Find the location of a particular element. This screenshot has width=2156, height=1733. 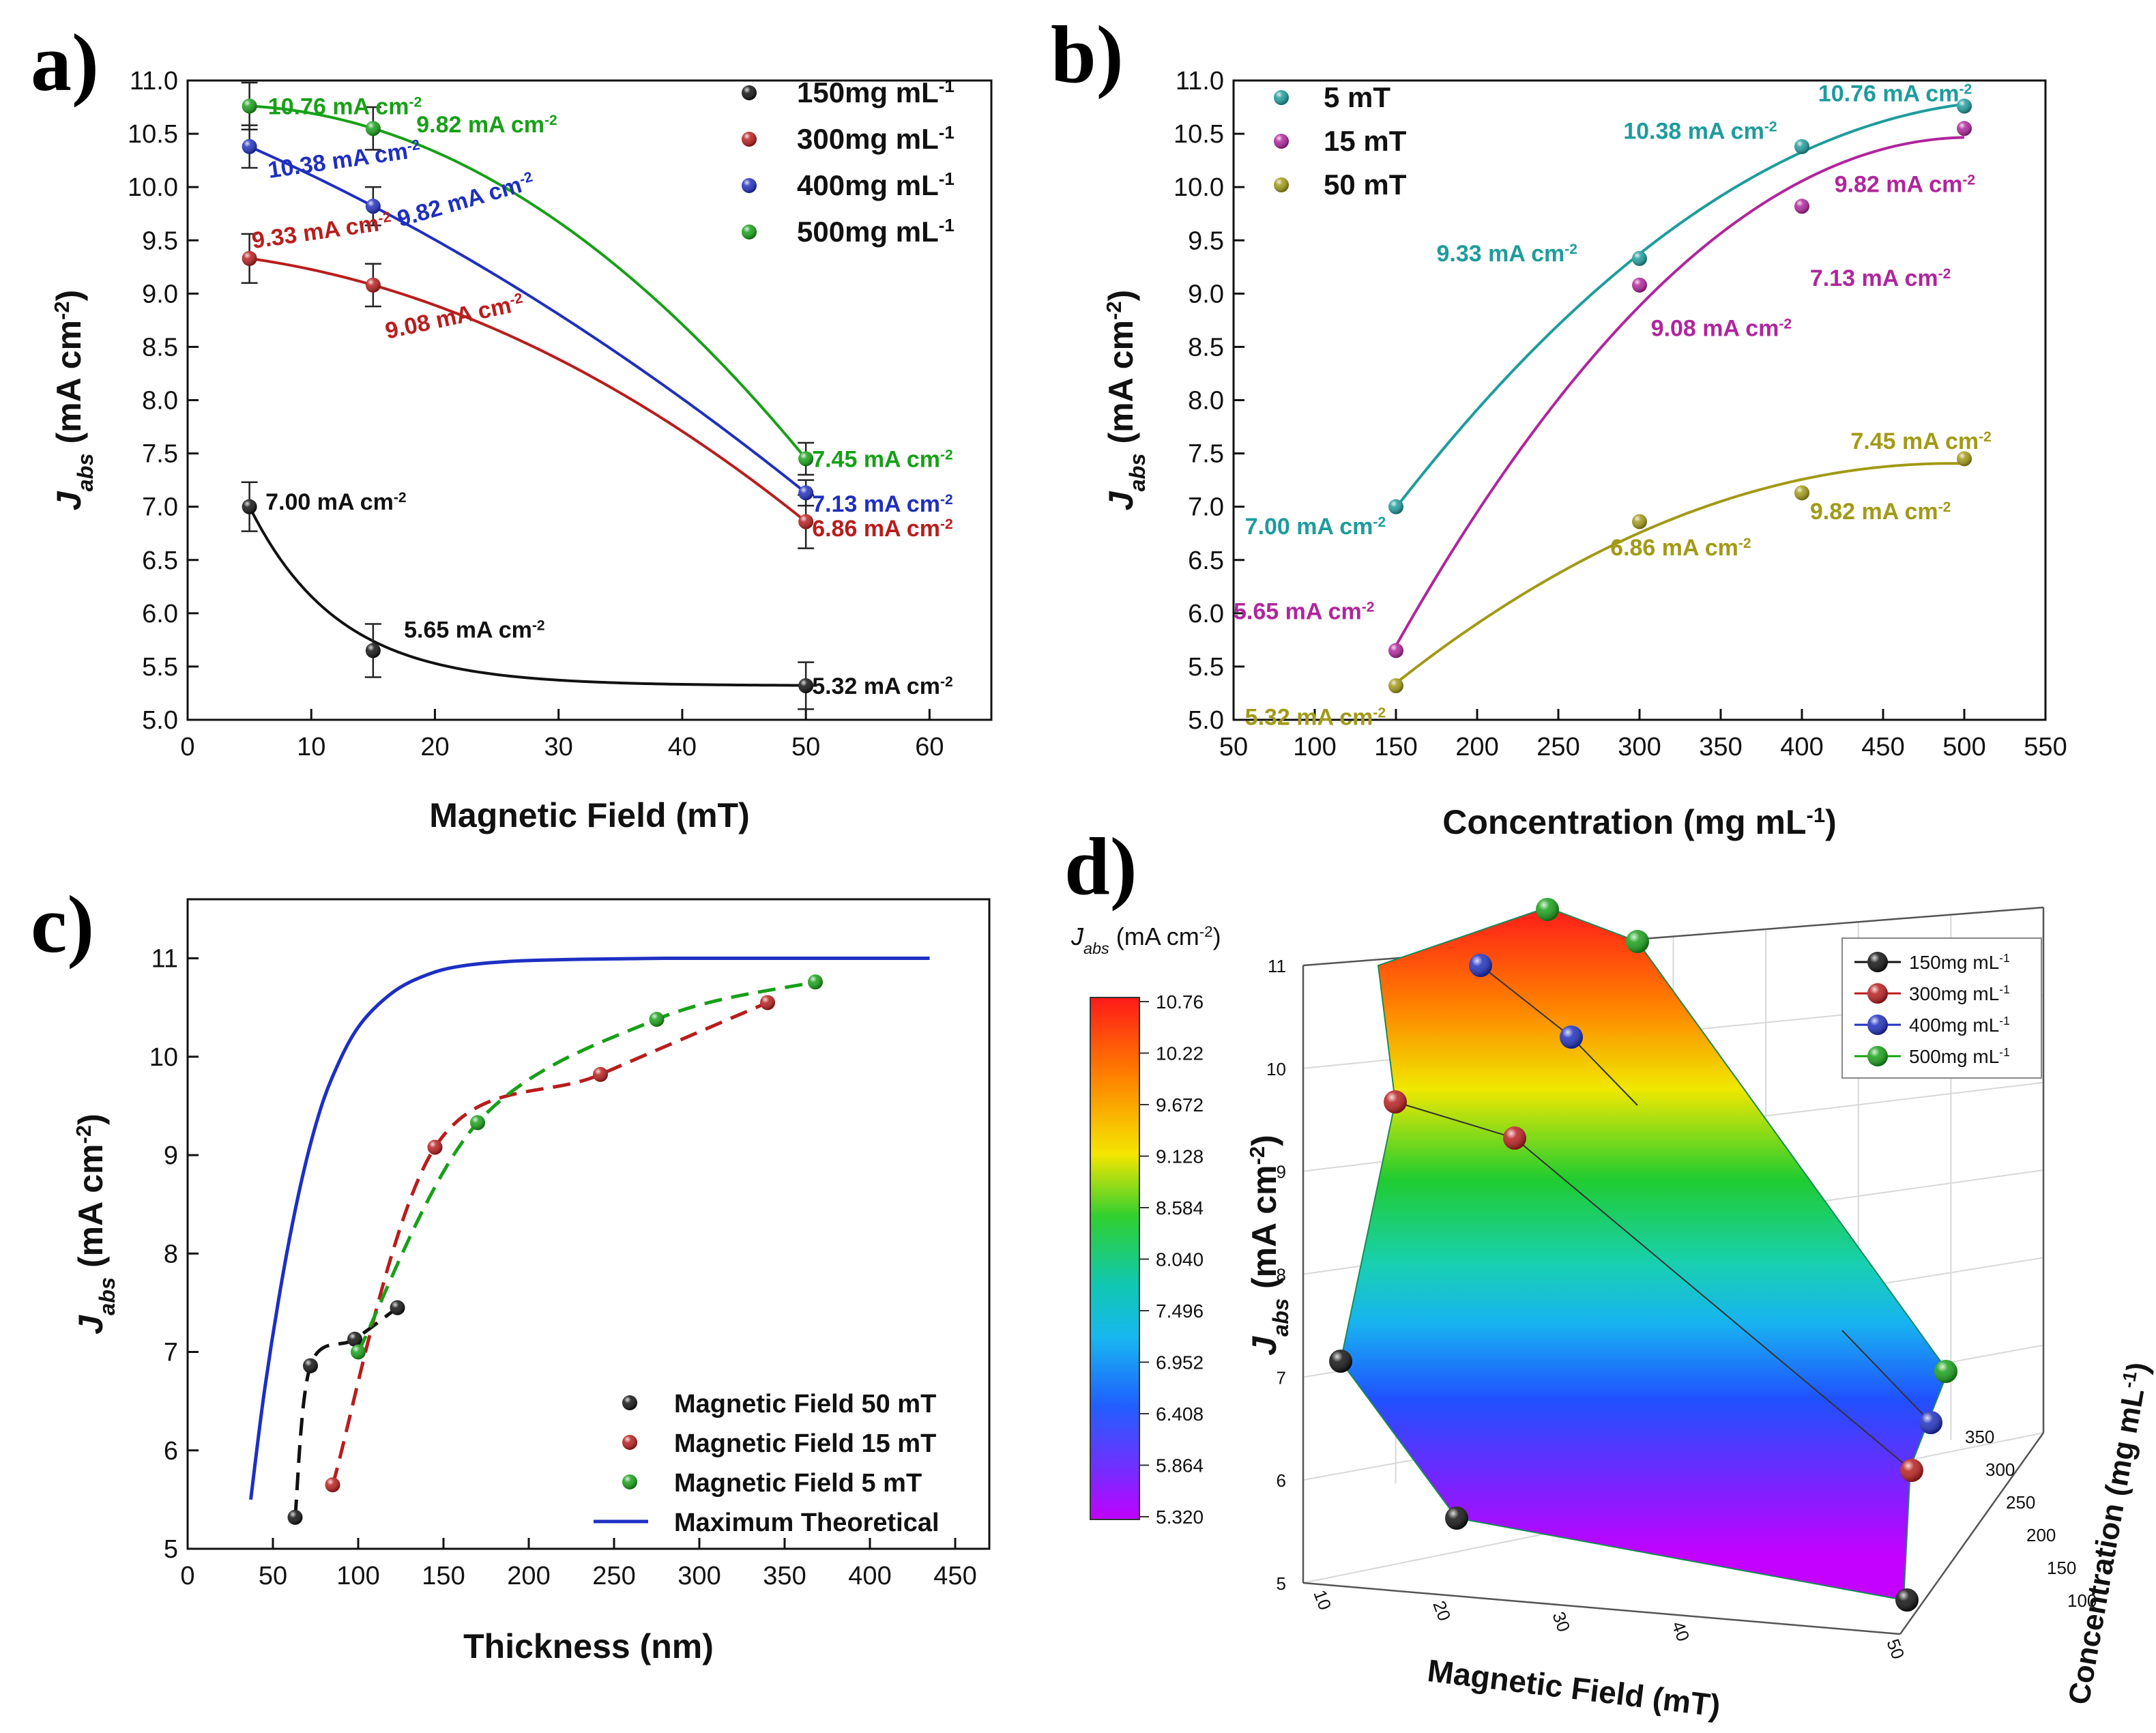

y-tick-label: 8.5 is located at coordinates (1206, 347).